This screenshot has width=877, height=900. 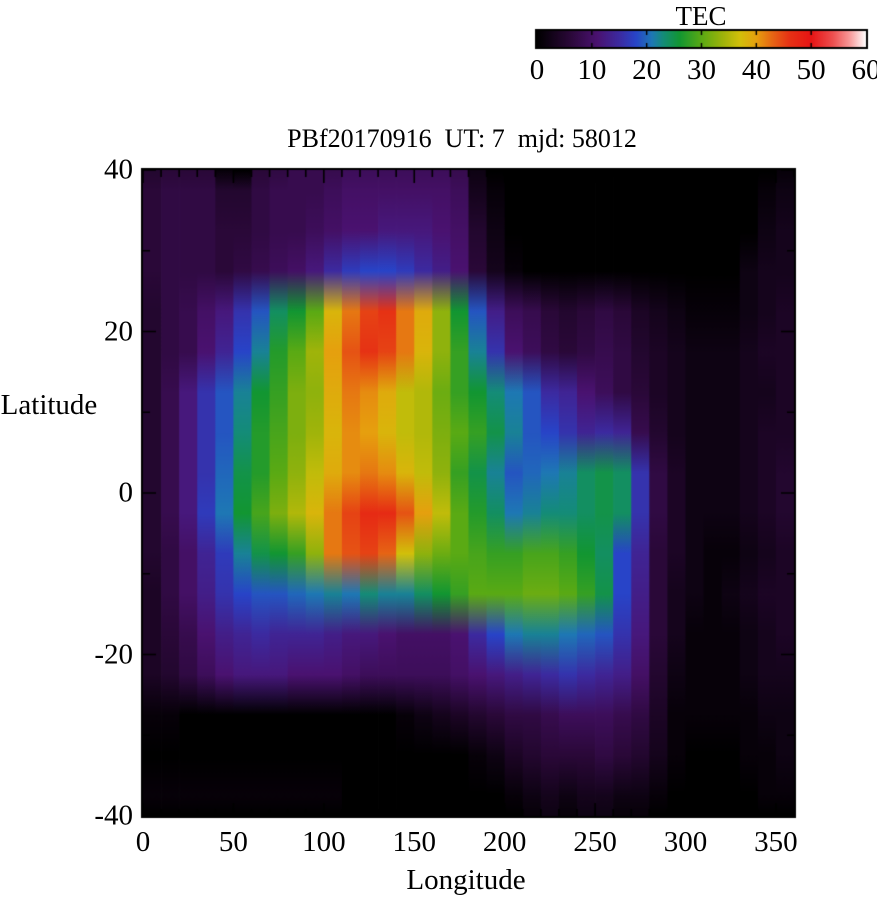 What do you see at coordinates (462, 138) in the screenshot?
I see `page-title: PBf20170916 UT: 7 mjd: 58012` at bounding box center [462, 138].